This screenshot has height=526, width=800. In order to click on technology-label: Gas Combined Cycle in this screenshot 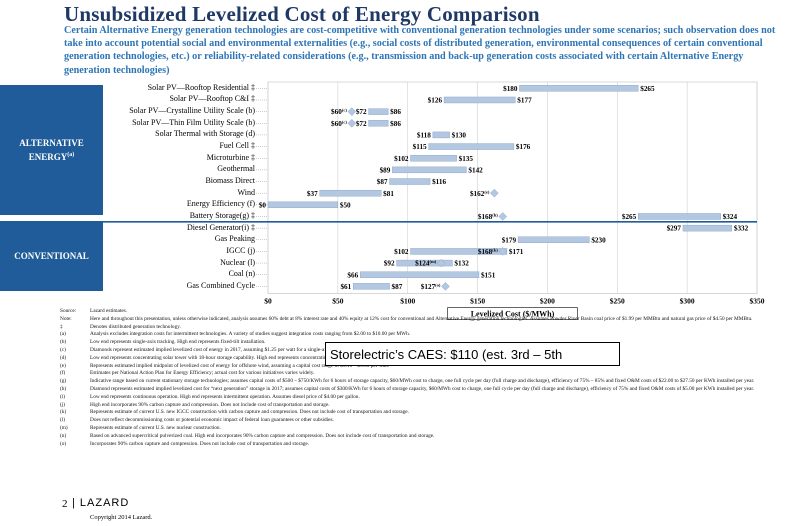, I will do `click(220, 285)`.